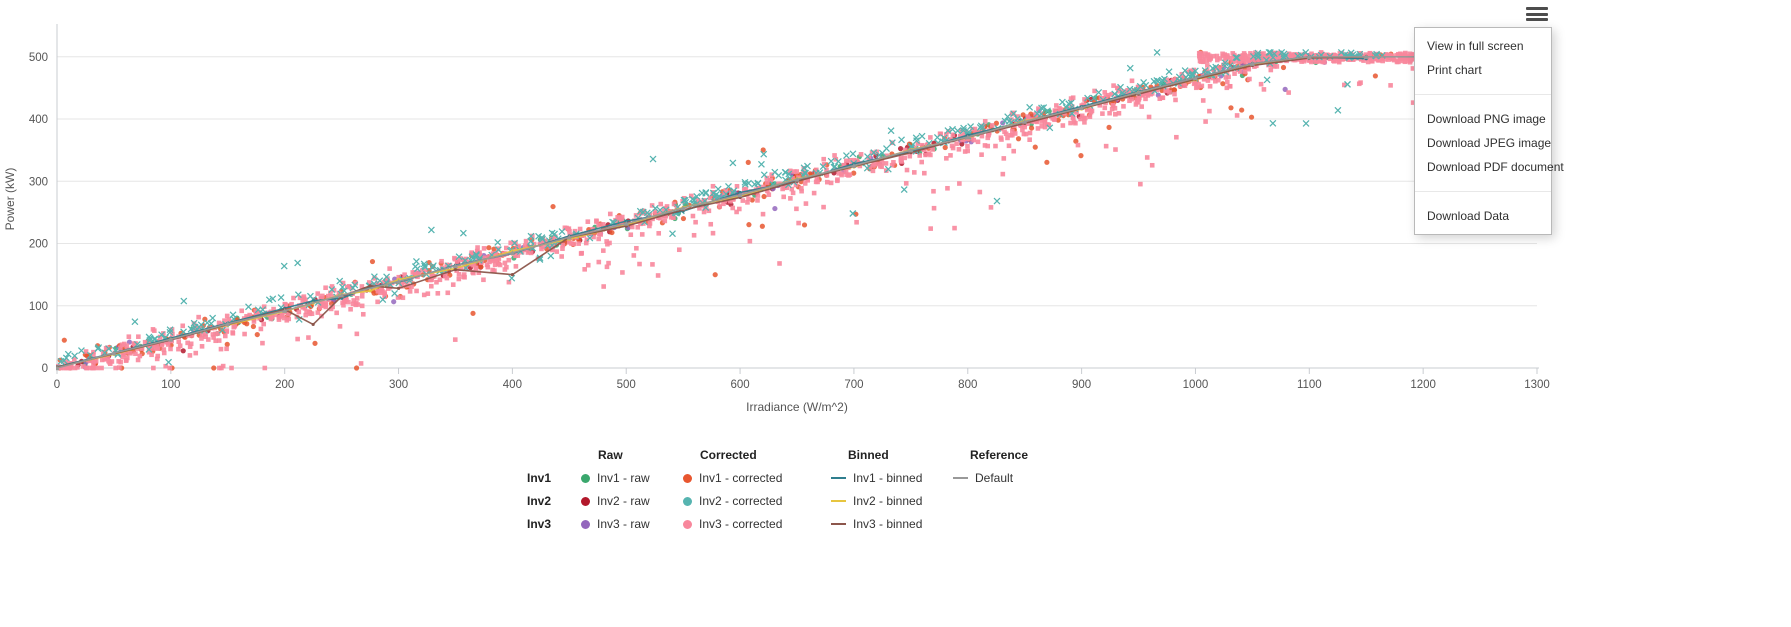  Describe the element at coordinates (623, 478) in the screenshot. I see `legend-item-label: Inv1 - raw` at that location.